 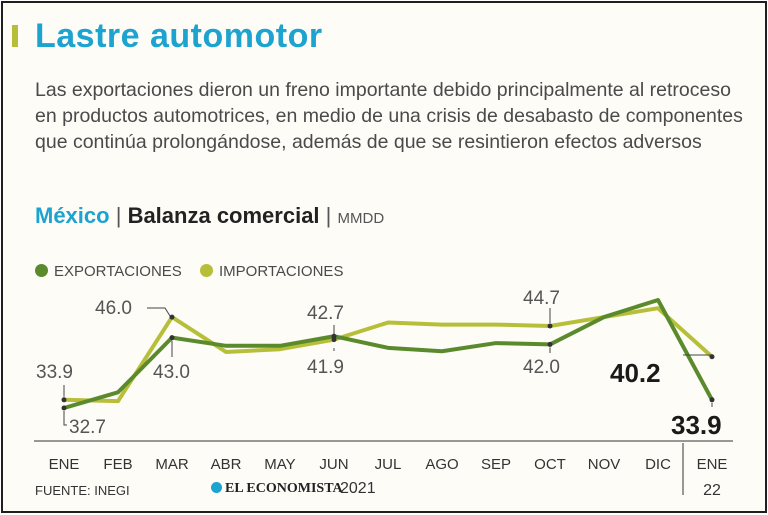 What do you see at coordinates (72, 215) in the screenshot?
I see `country-label: México` at bounding box center [72, 215].